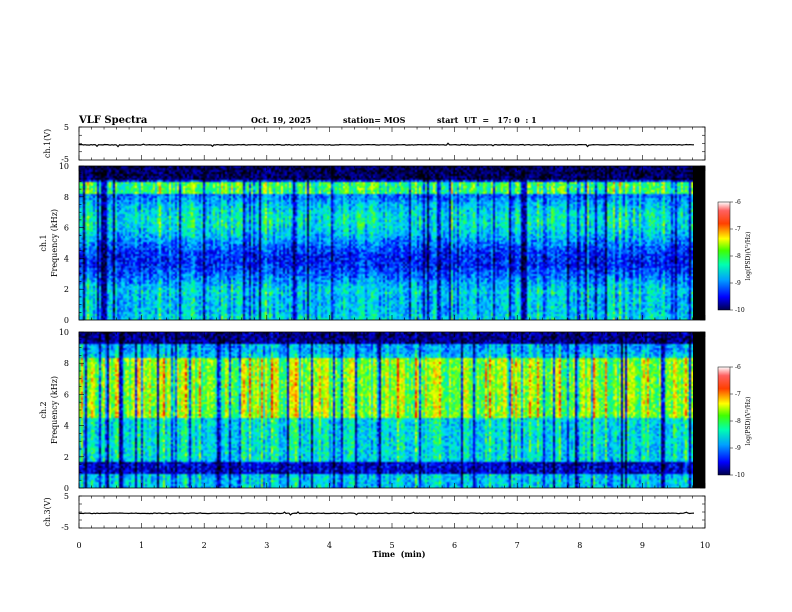 The width and height of the screenshot is (792, 612). I want to click on ch2-colorbar-ticks: -6 -7 -8 -9 -10, so click(737, 421).